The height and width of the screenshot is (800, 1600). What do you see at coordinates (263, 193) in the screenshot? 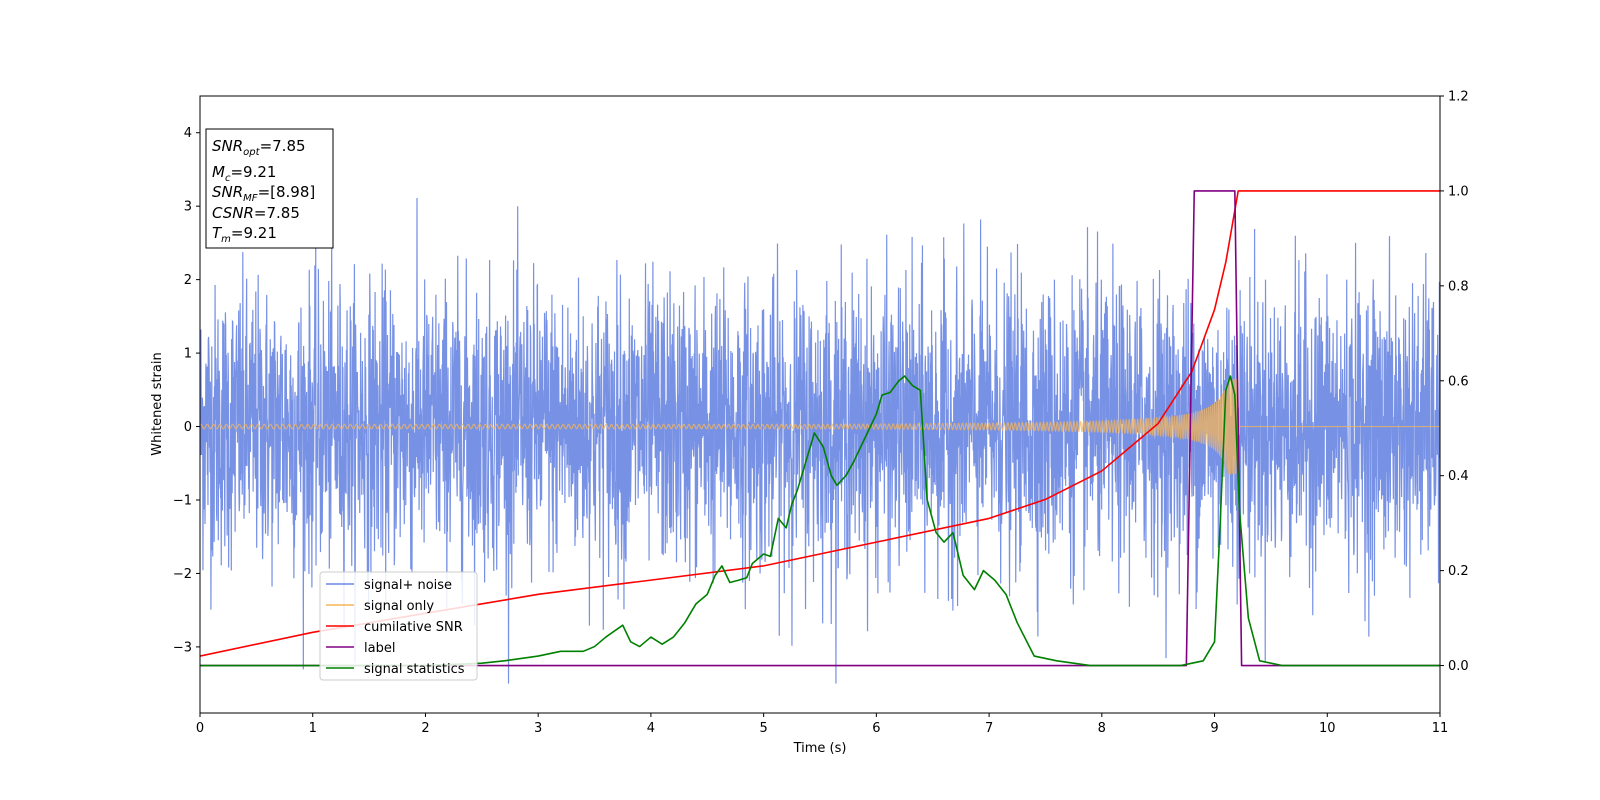
I see `annotation-line-snr-mf: SNRMF=[8.98]` at bounding box center [263, 193].